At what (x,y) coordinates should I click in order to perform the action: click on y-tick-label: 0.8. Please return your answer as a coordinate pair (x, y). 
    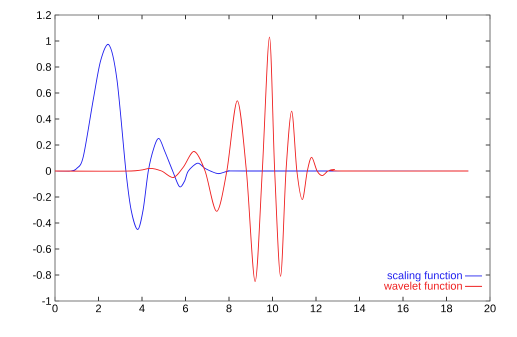
    Looking at the image, I should click on (43, 67).